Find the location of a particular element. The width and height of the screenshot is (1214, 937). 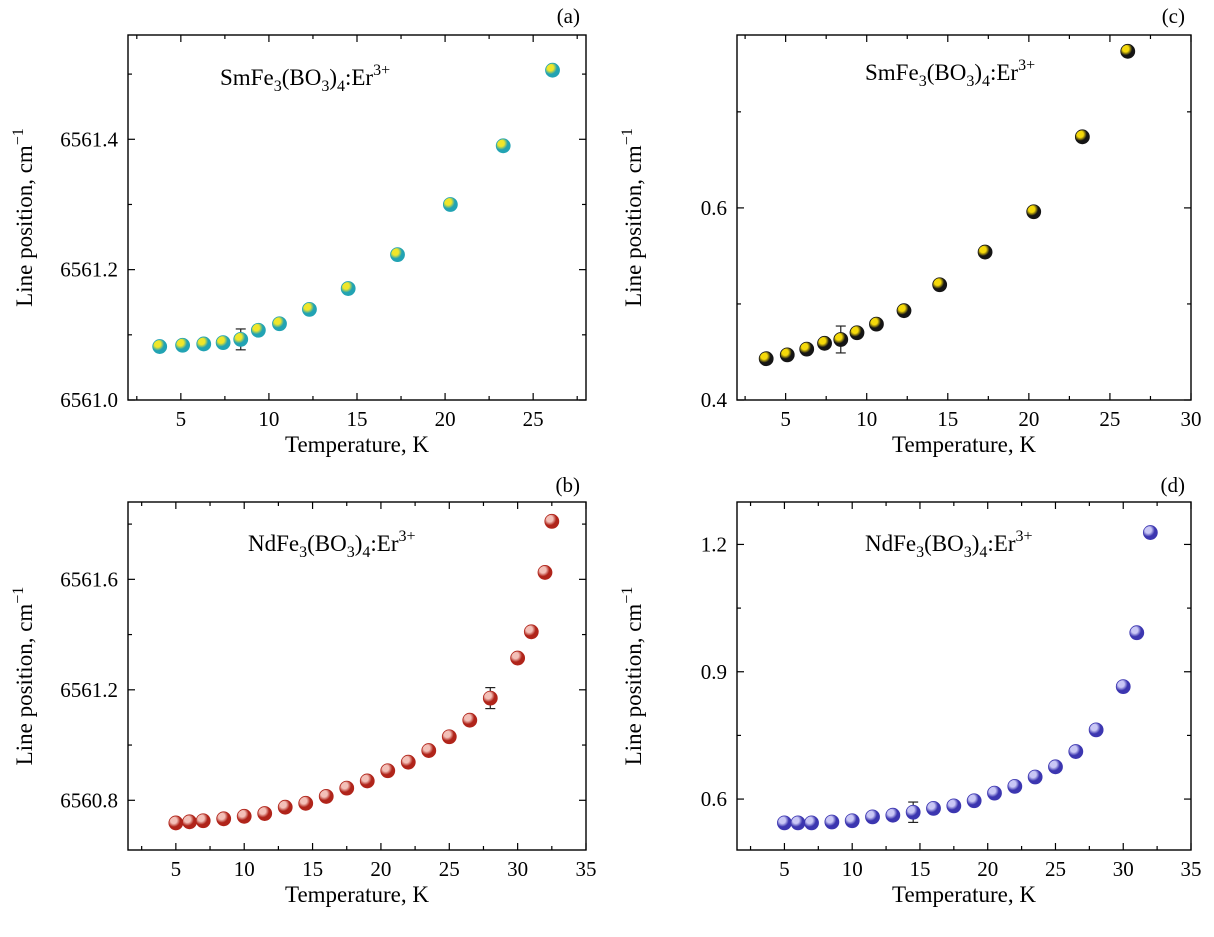

y-tick-label: 0.4 is located at coordinates (714, 400).